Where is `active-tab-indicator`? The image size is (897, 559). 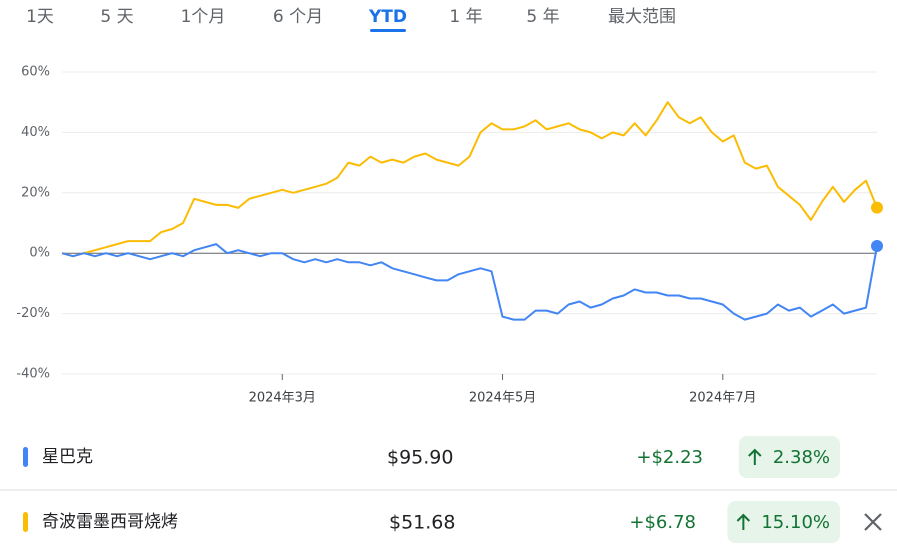
active-tab-indicator is located at coordinates (388, 30).